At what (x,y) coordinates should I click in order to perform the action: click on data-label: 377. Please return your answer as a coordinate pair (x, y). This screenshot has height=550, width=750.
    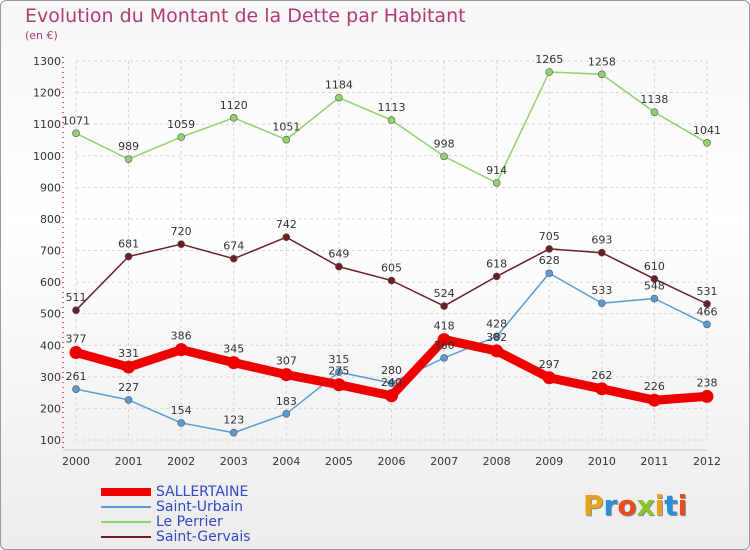
    Looking at the image, I should click on (76, 339).